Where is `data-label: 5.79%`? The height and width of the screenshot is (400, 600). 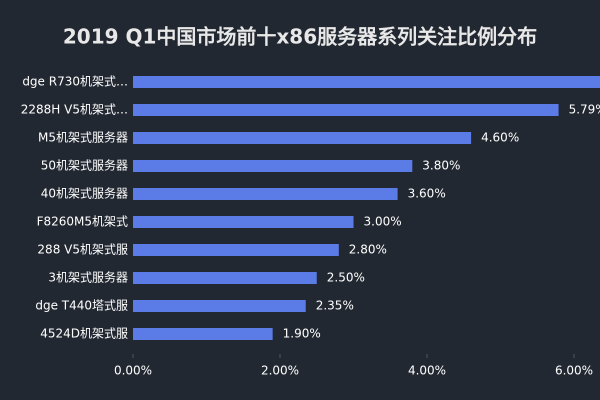
data-label: 5.79% is located at coordinates (584, 110).